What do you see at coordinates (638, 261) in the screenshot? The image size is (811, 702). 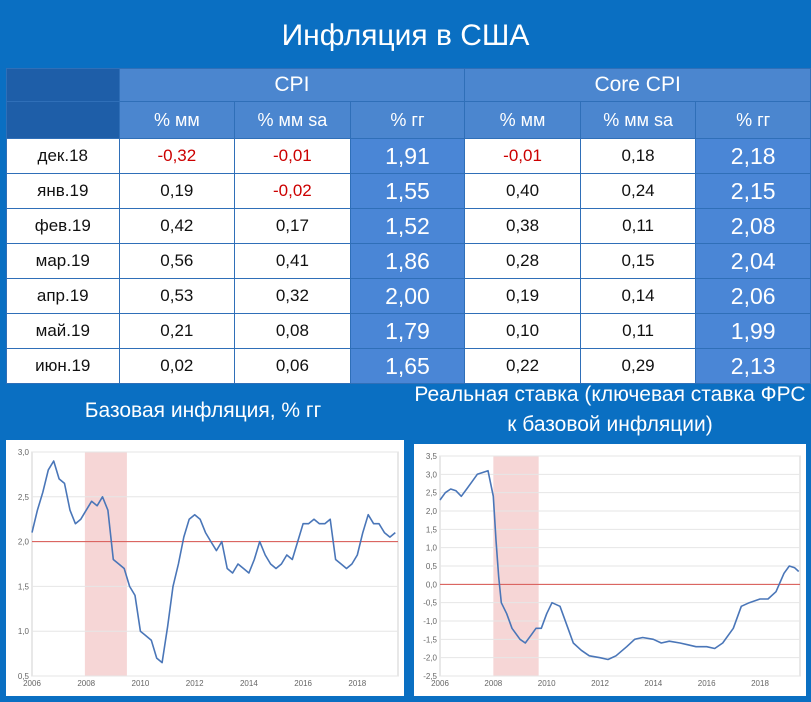 I see `cell-core-mm-sa: 0,15` at bounding box center [638, 261].